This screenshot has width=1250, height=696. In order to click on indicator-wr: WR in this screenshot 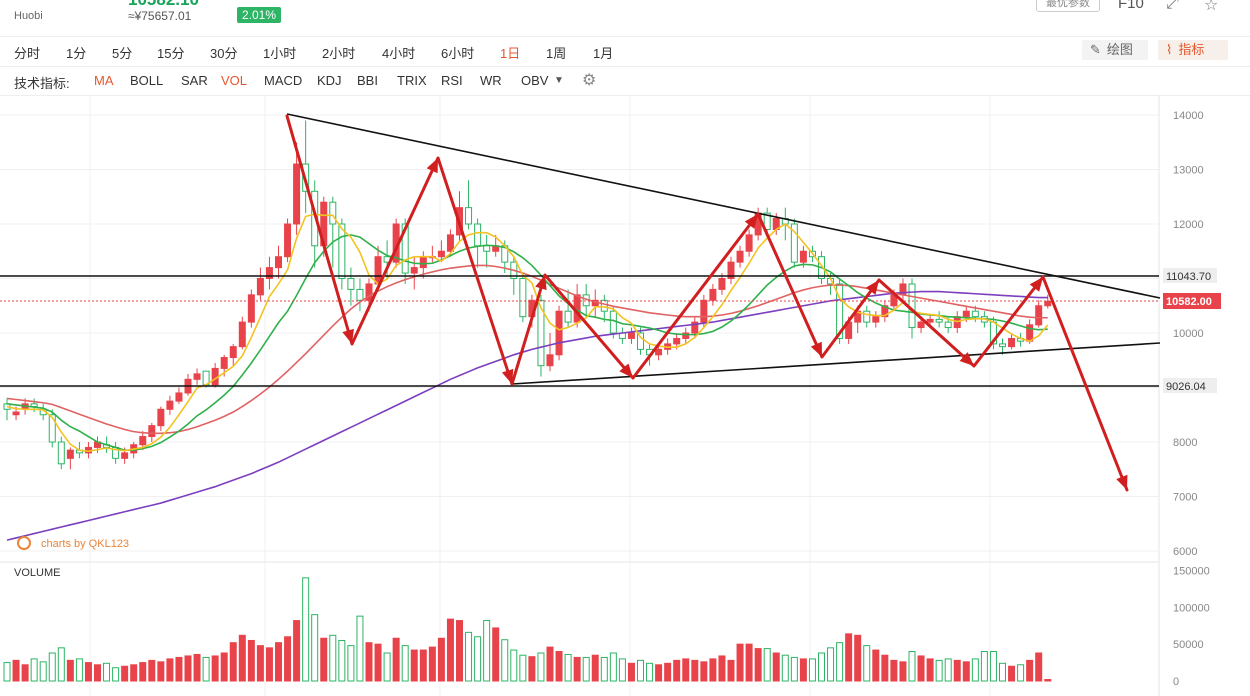, I will do `click(491, 80)`.